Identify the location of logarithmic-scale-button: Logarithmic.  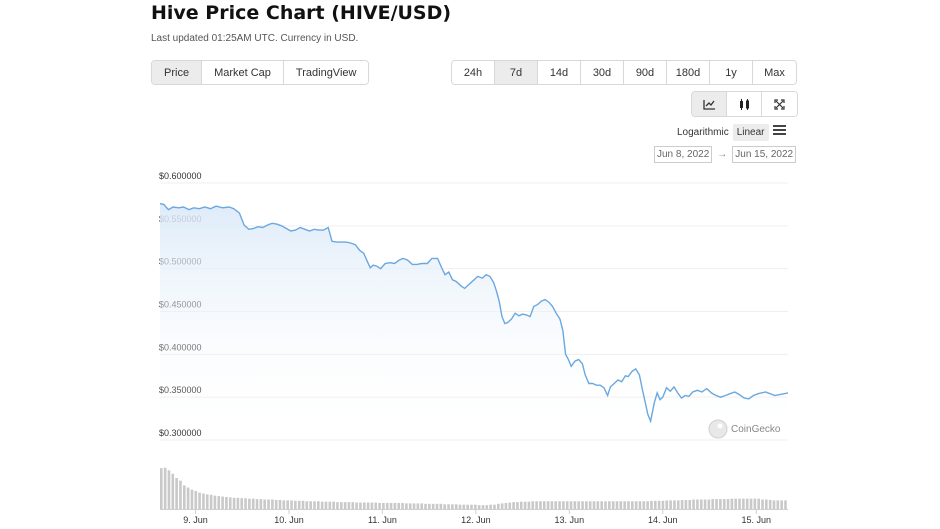
(703, 132).